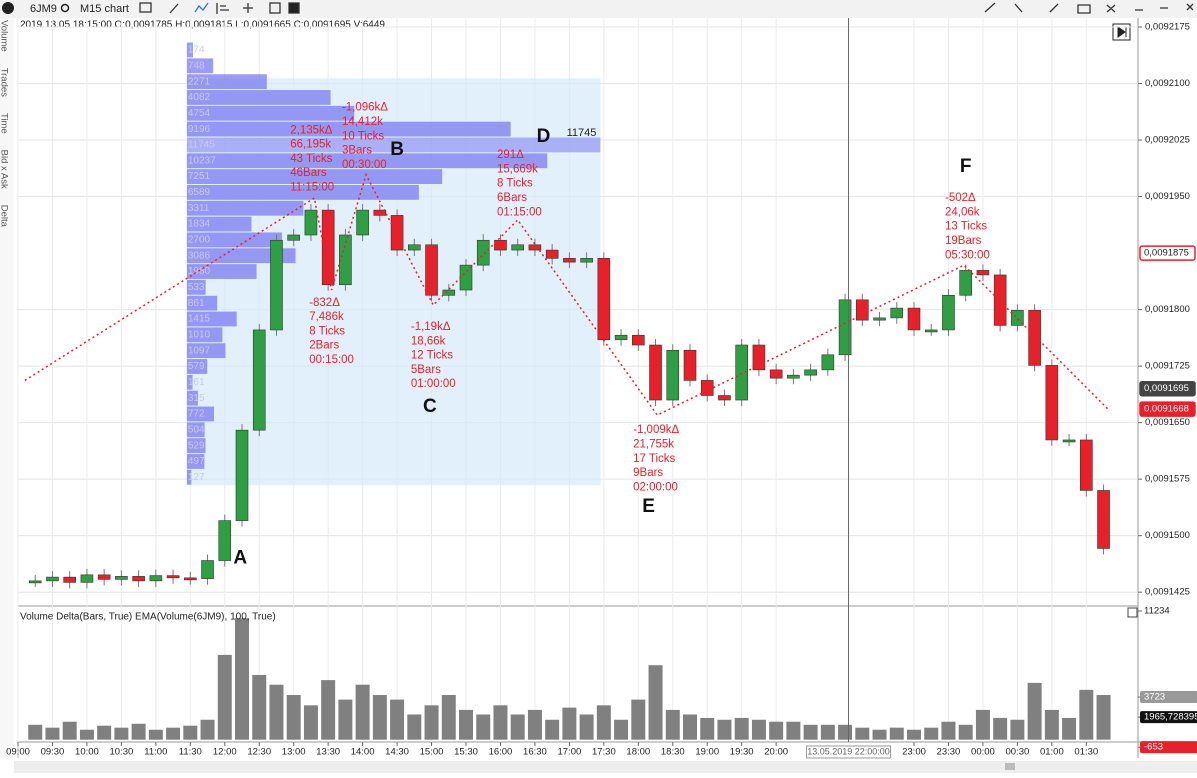  Describe the element at coordinates (1167, 366) in the screenshot. I see `y-tick-label: 0,0091725` at that location.